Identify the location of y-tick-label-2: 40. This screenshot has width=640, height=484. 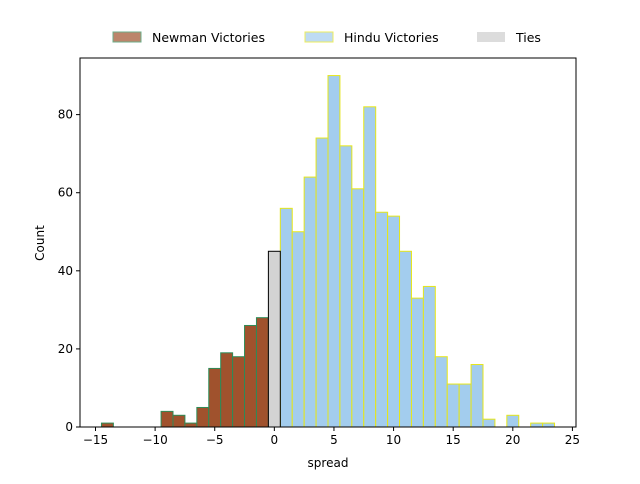
(65, 271).